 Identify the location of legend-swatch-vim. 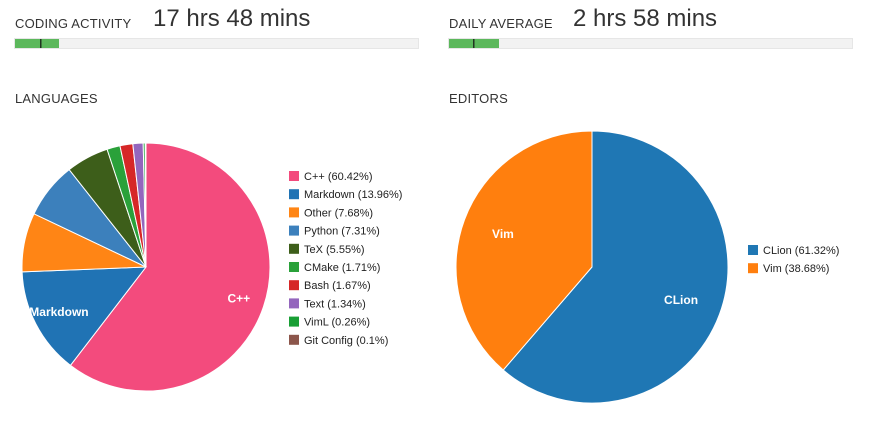
(753, 268).